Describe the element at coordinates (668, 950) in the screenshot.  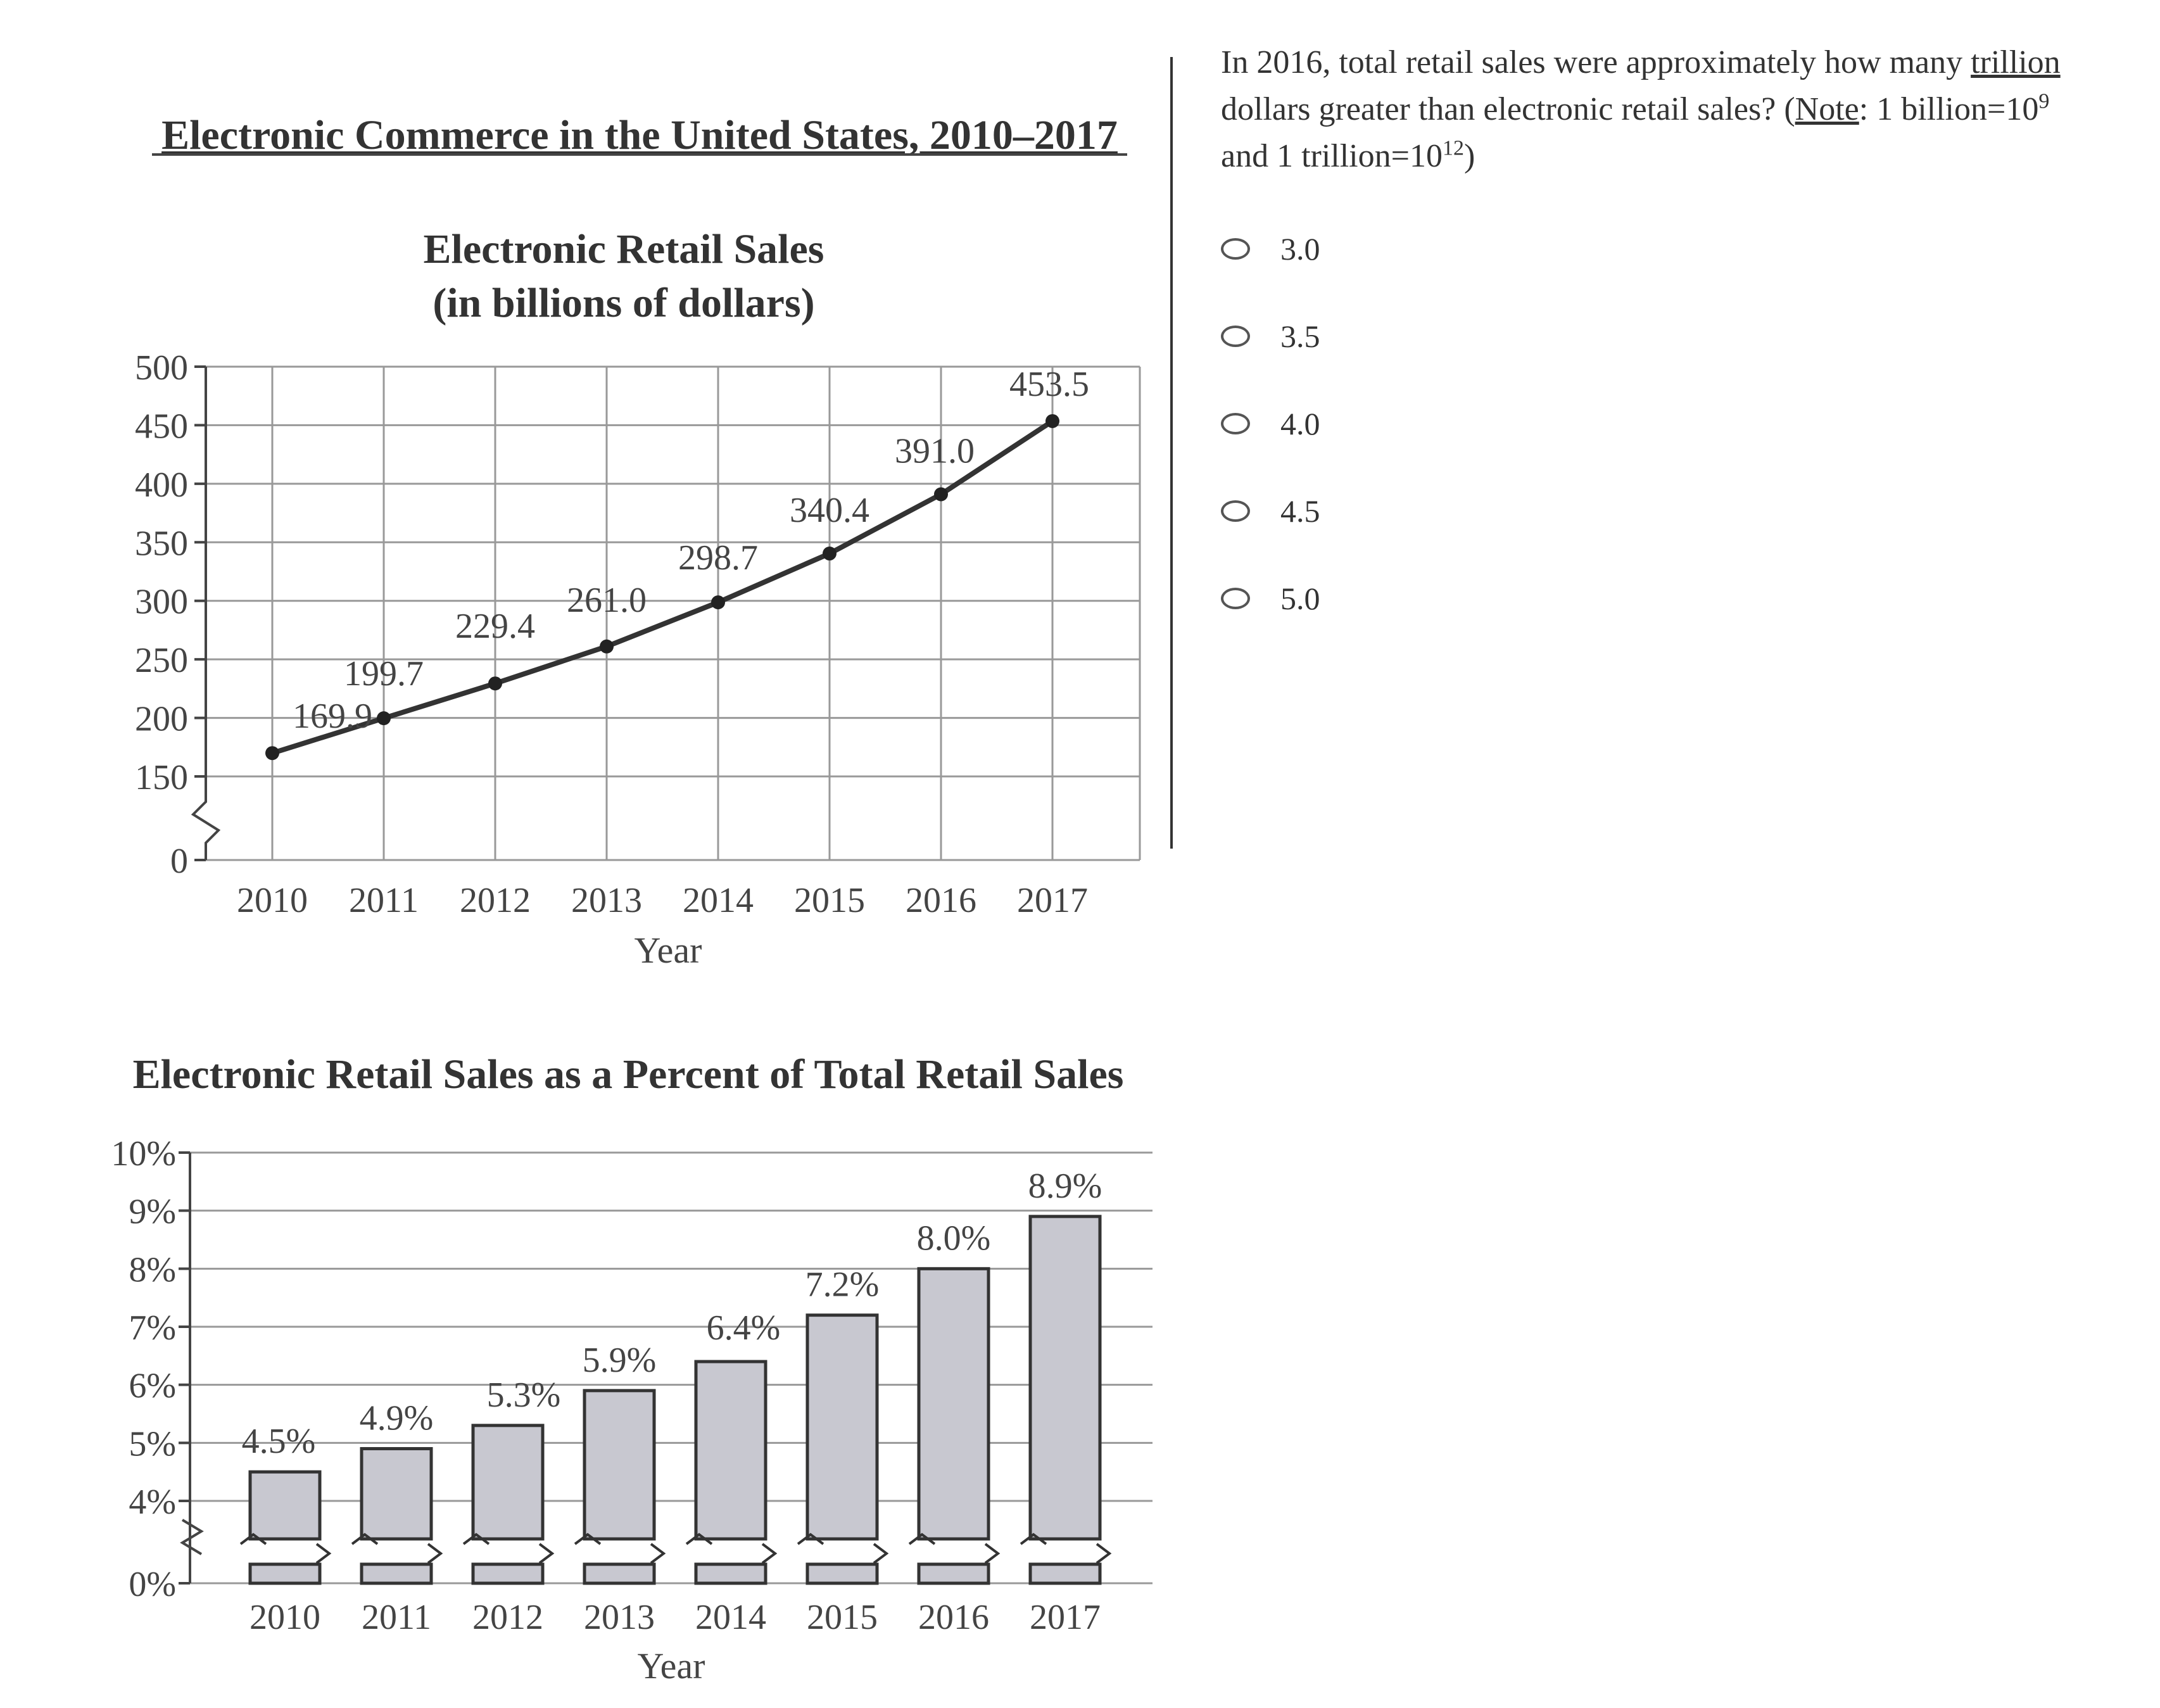
I see `line-chart-xlabel: Year` at that location.